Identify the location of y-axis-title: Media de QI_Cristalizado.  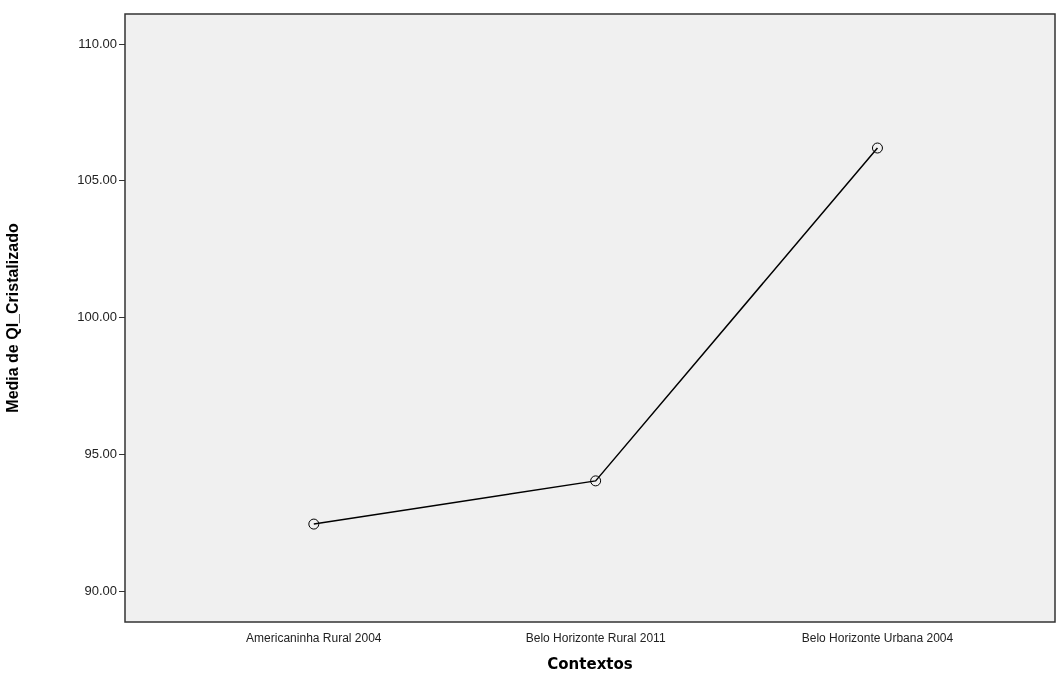
(13, 318).